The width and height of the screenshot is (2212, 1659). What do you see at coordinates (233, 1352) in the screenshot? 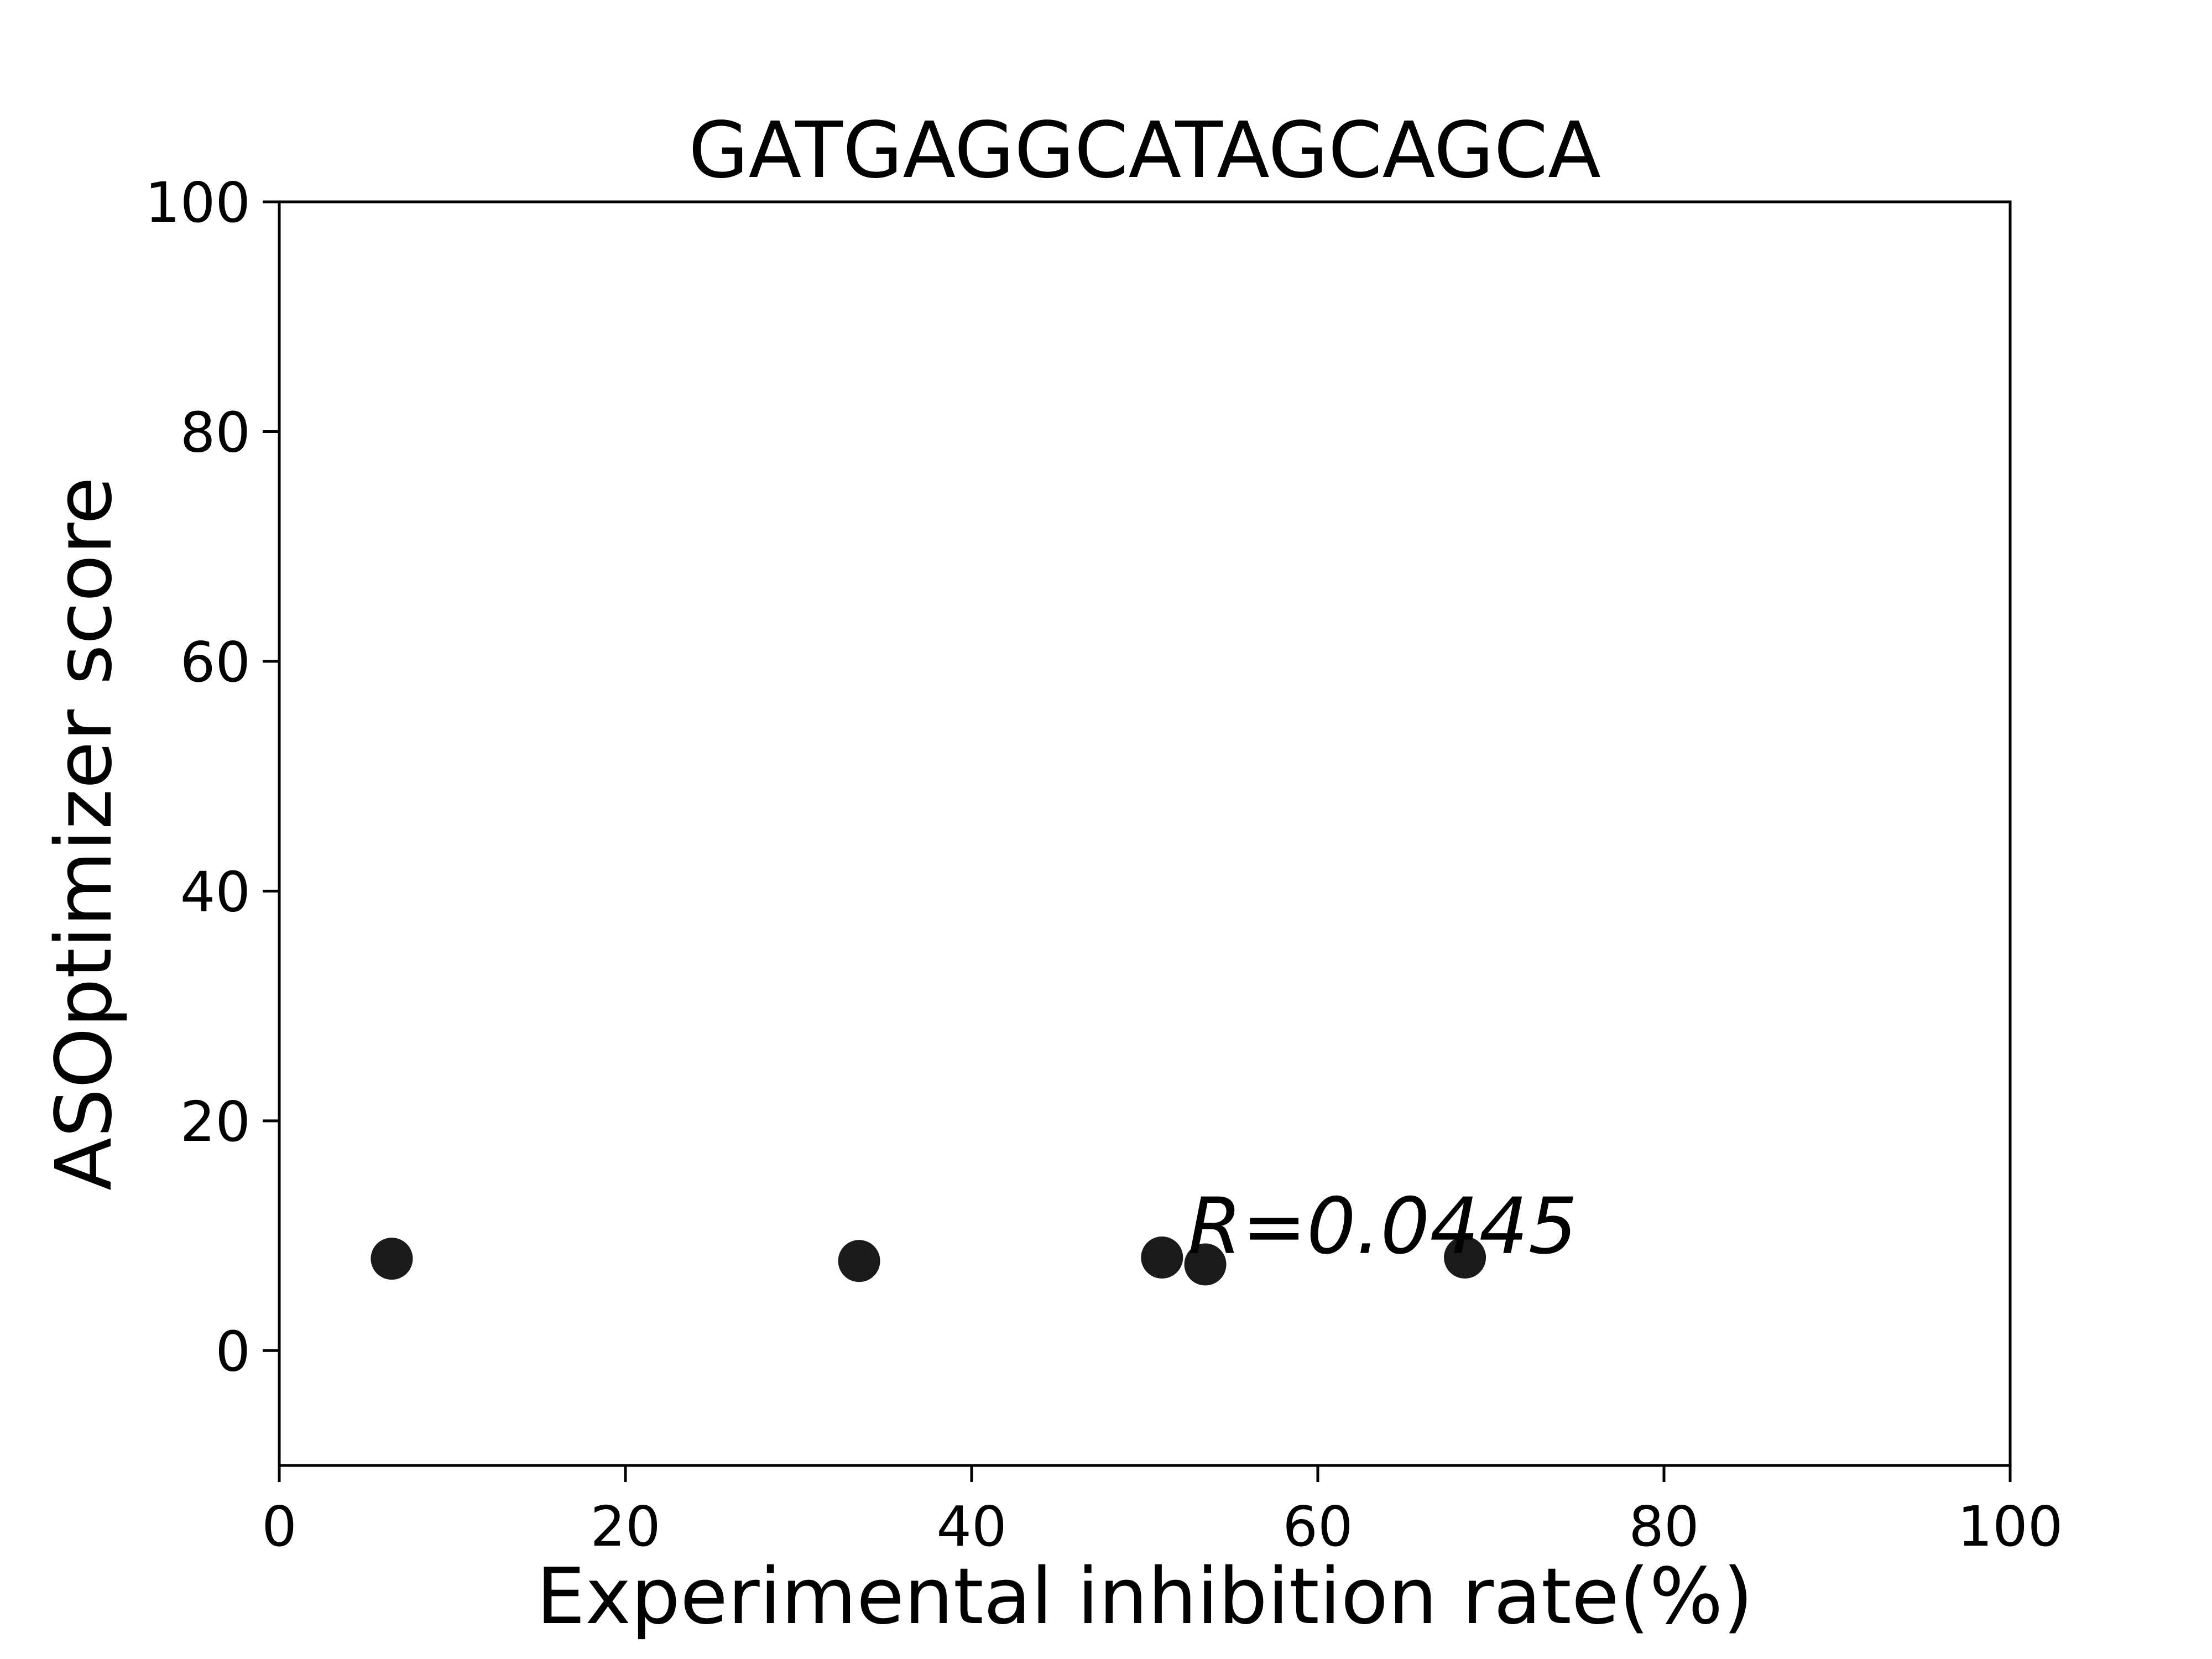
I see `y-tick-label: 0` at bounding box center [233, 1352].